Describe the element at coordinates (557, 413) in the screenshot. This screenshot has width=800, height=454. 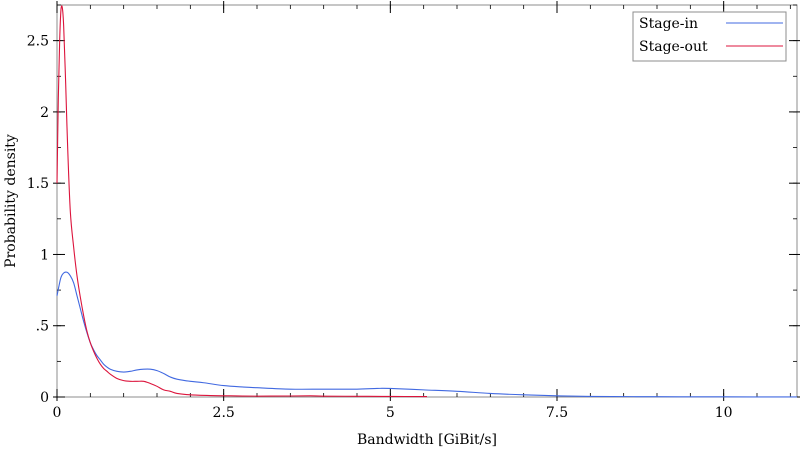
I see `x-tick-label: 7.5` at that location.